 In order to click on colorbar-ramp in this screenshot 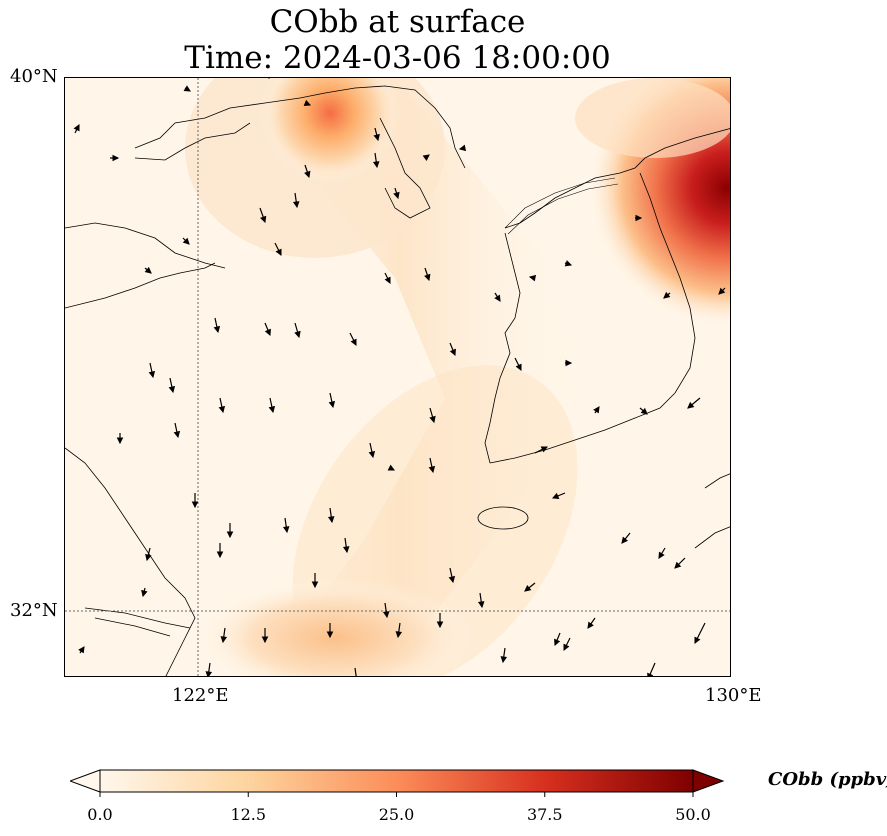, I will do `click(396, 781)`.